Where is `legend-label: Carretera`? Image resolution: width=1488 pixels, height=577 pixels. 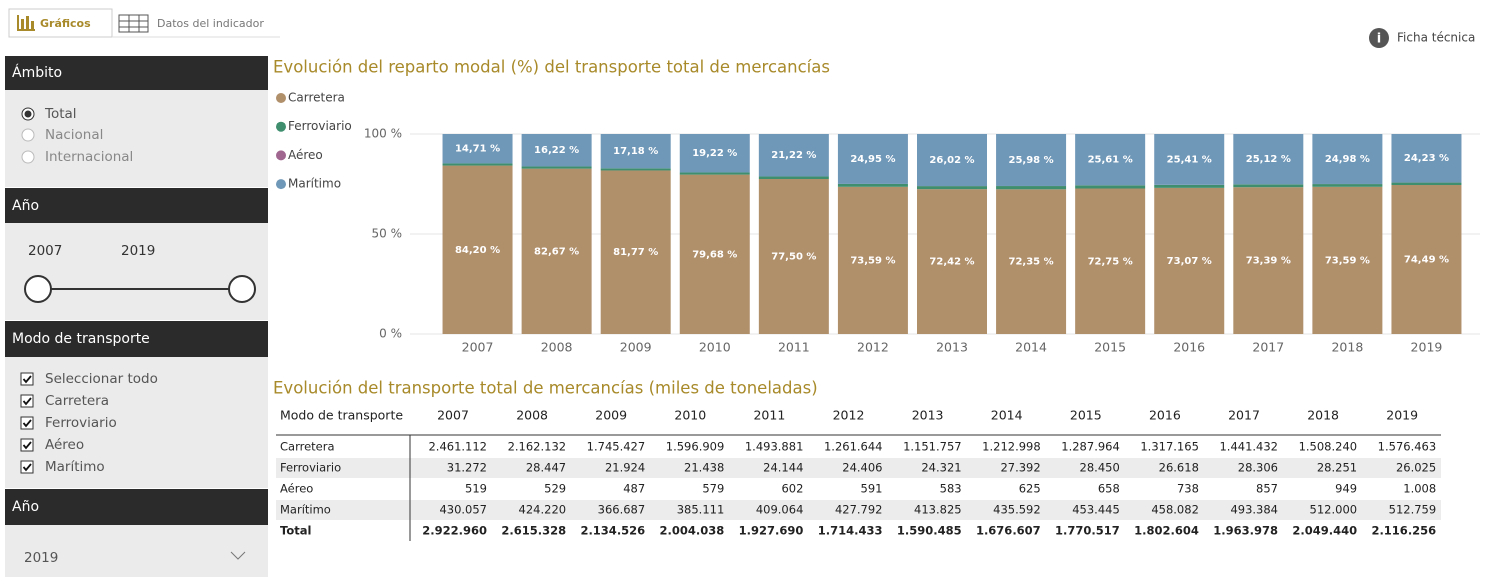 legend-label: Carretera is located at coordinates (316, 98).